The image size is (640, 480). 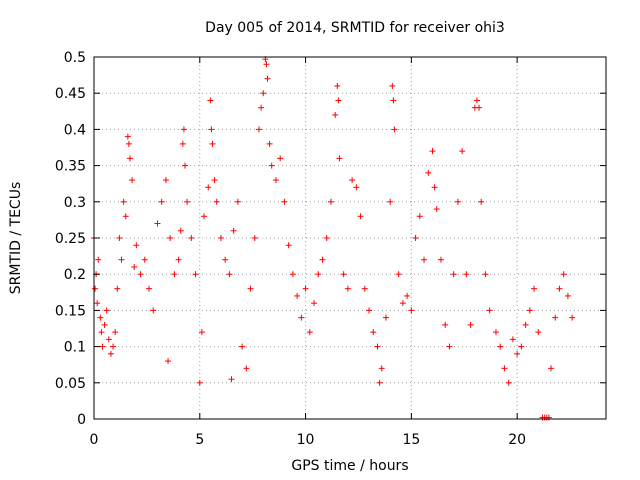 What do you see at coordinates (75, 58) in the screenshot?
I see `y-tick-label: 0.5` at bounding box center [75, 58].